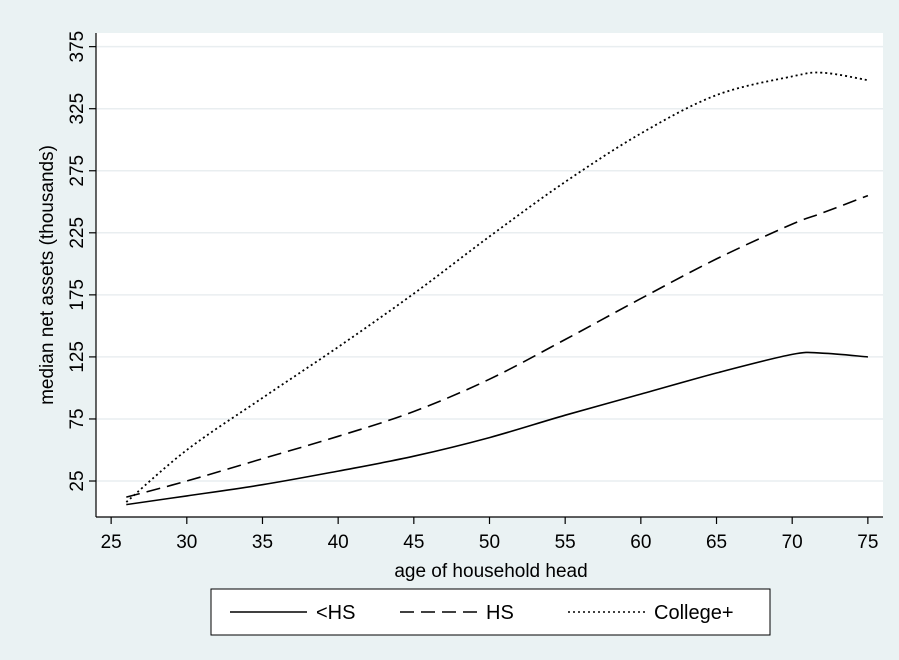 This screenshot has width=899, height=660. What do you see at coordinates (77, 47) in the screenshot?
I see `y-tick-label: 375` at bounding box center [77, 47].